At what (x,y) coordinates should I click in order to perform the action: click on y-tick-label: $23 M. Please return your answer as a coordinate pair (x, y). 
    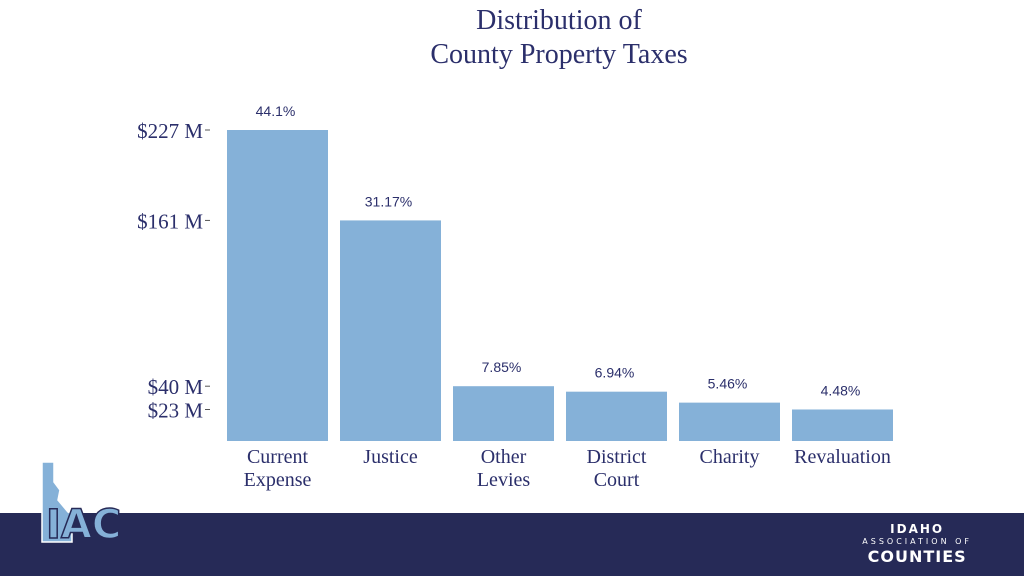
    Looking at the image, I should click on (176, 410).